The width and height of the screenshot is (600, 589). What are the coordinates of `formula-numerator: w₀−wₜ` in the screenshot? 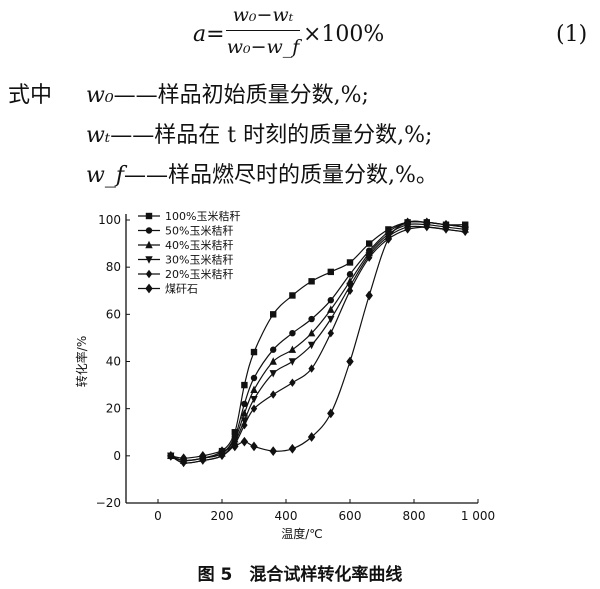 It's located at (263, 15).